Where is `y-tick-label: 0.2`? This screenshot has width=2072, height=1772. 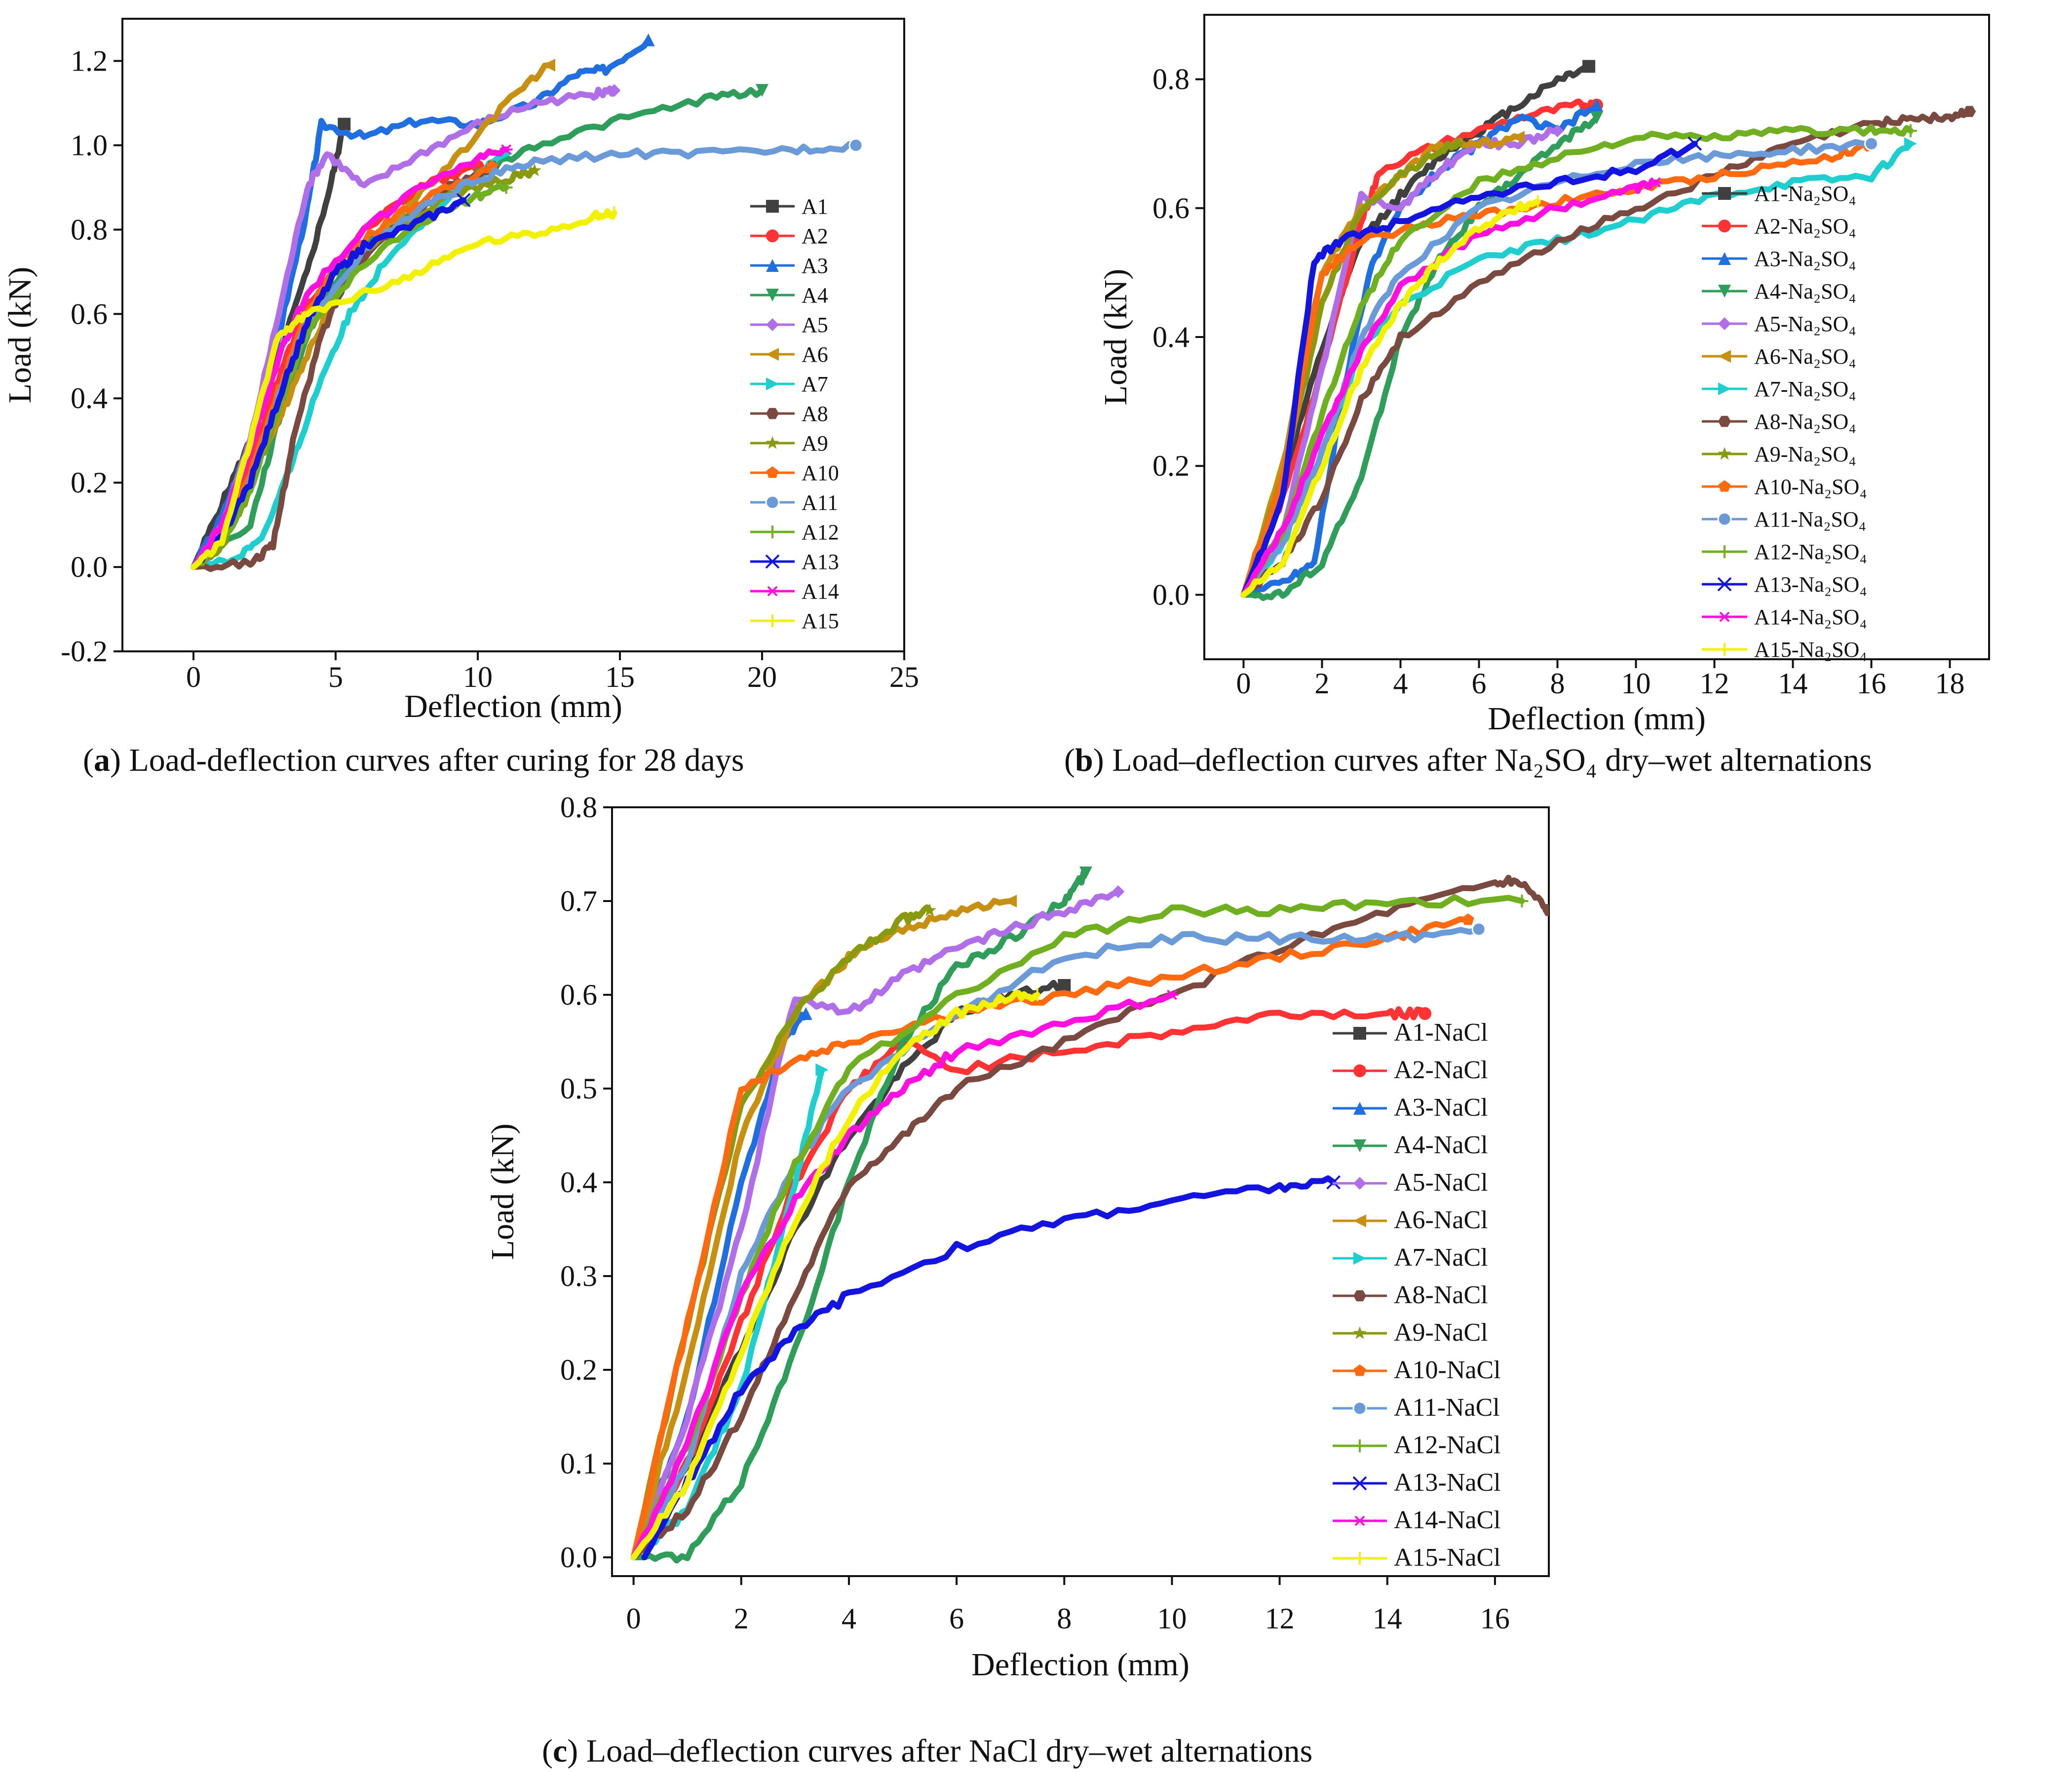 y-tick-label: 0.2 is located at coordinates (578, 1370).